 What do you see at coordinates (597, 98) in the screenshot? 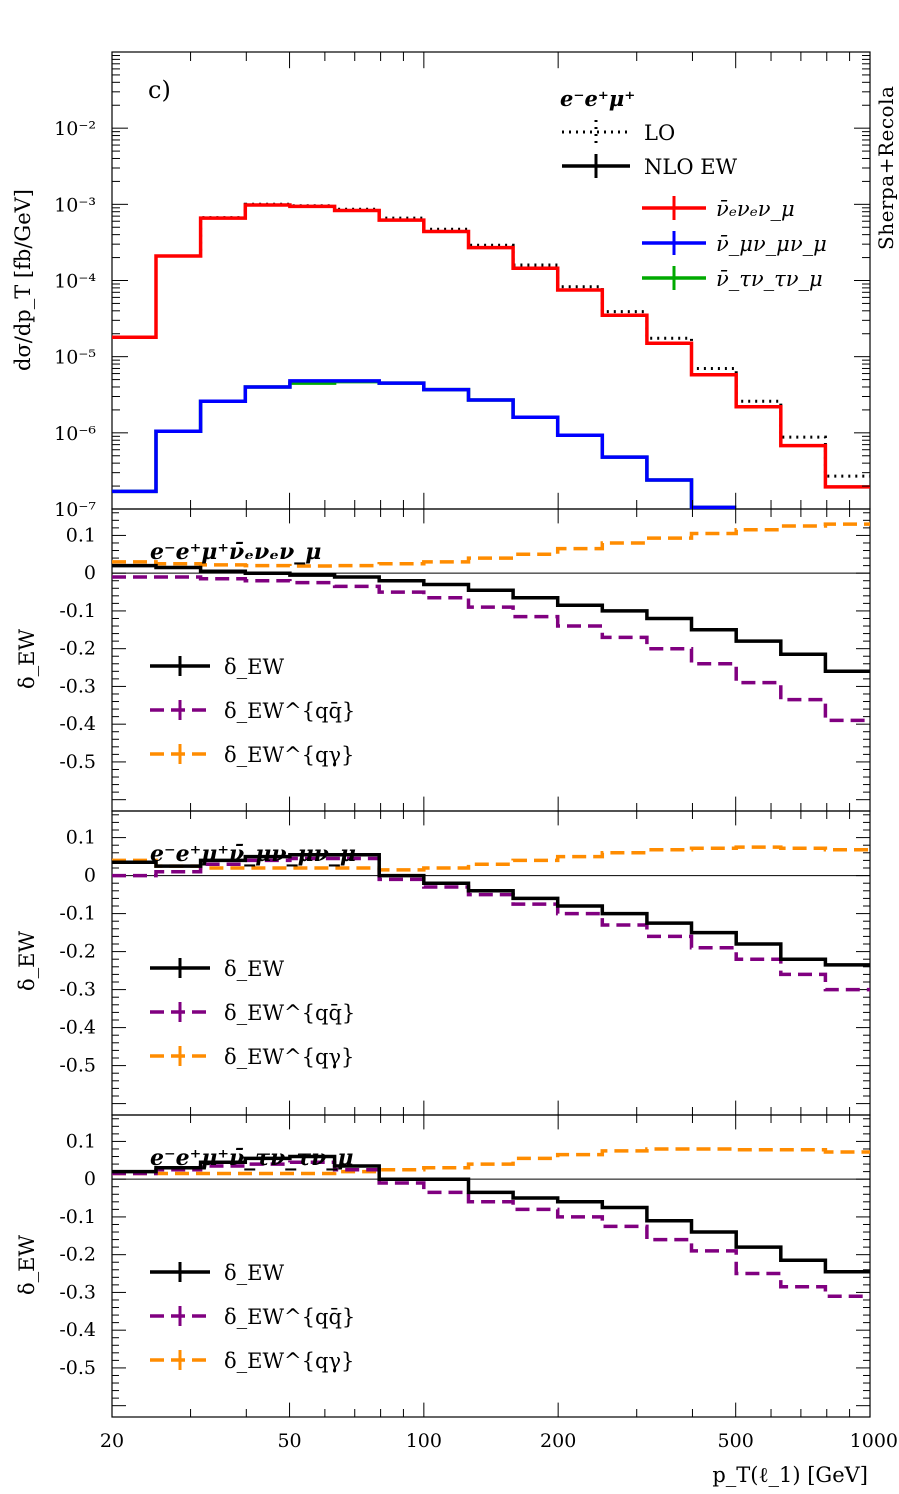
I see `legend-title: e⁻e⁺μ⁺` at bounding box center [597, 98].